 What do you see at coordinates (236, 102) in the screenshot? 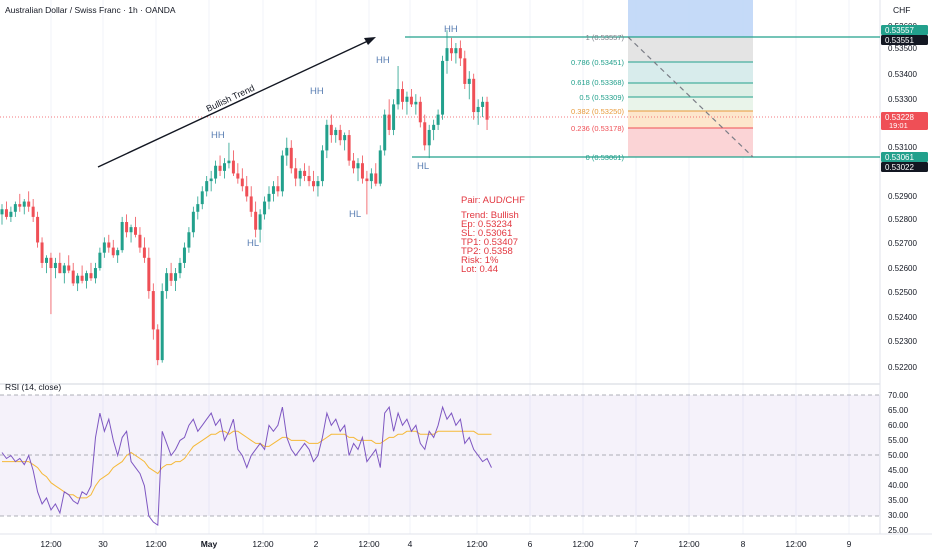
I see `bullish-trend-arrow` at bounding box center [236, 102].